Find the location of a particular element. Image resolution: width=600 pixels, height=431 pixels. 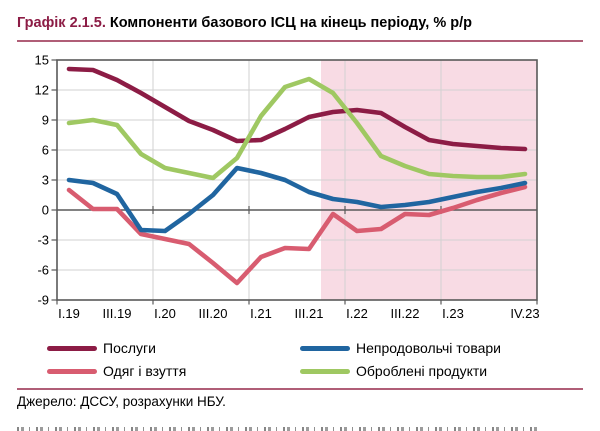

series-line-non-food-goods is located at coordinates (297, 199).